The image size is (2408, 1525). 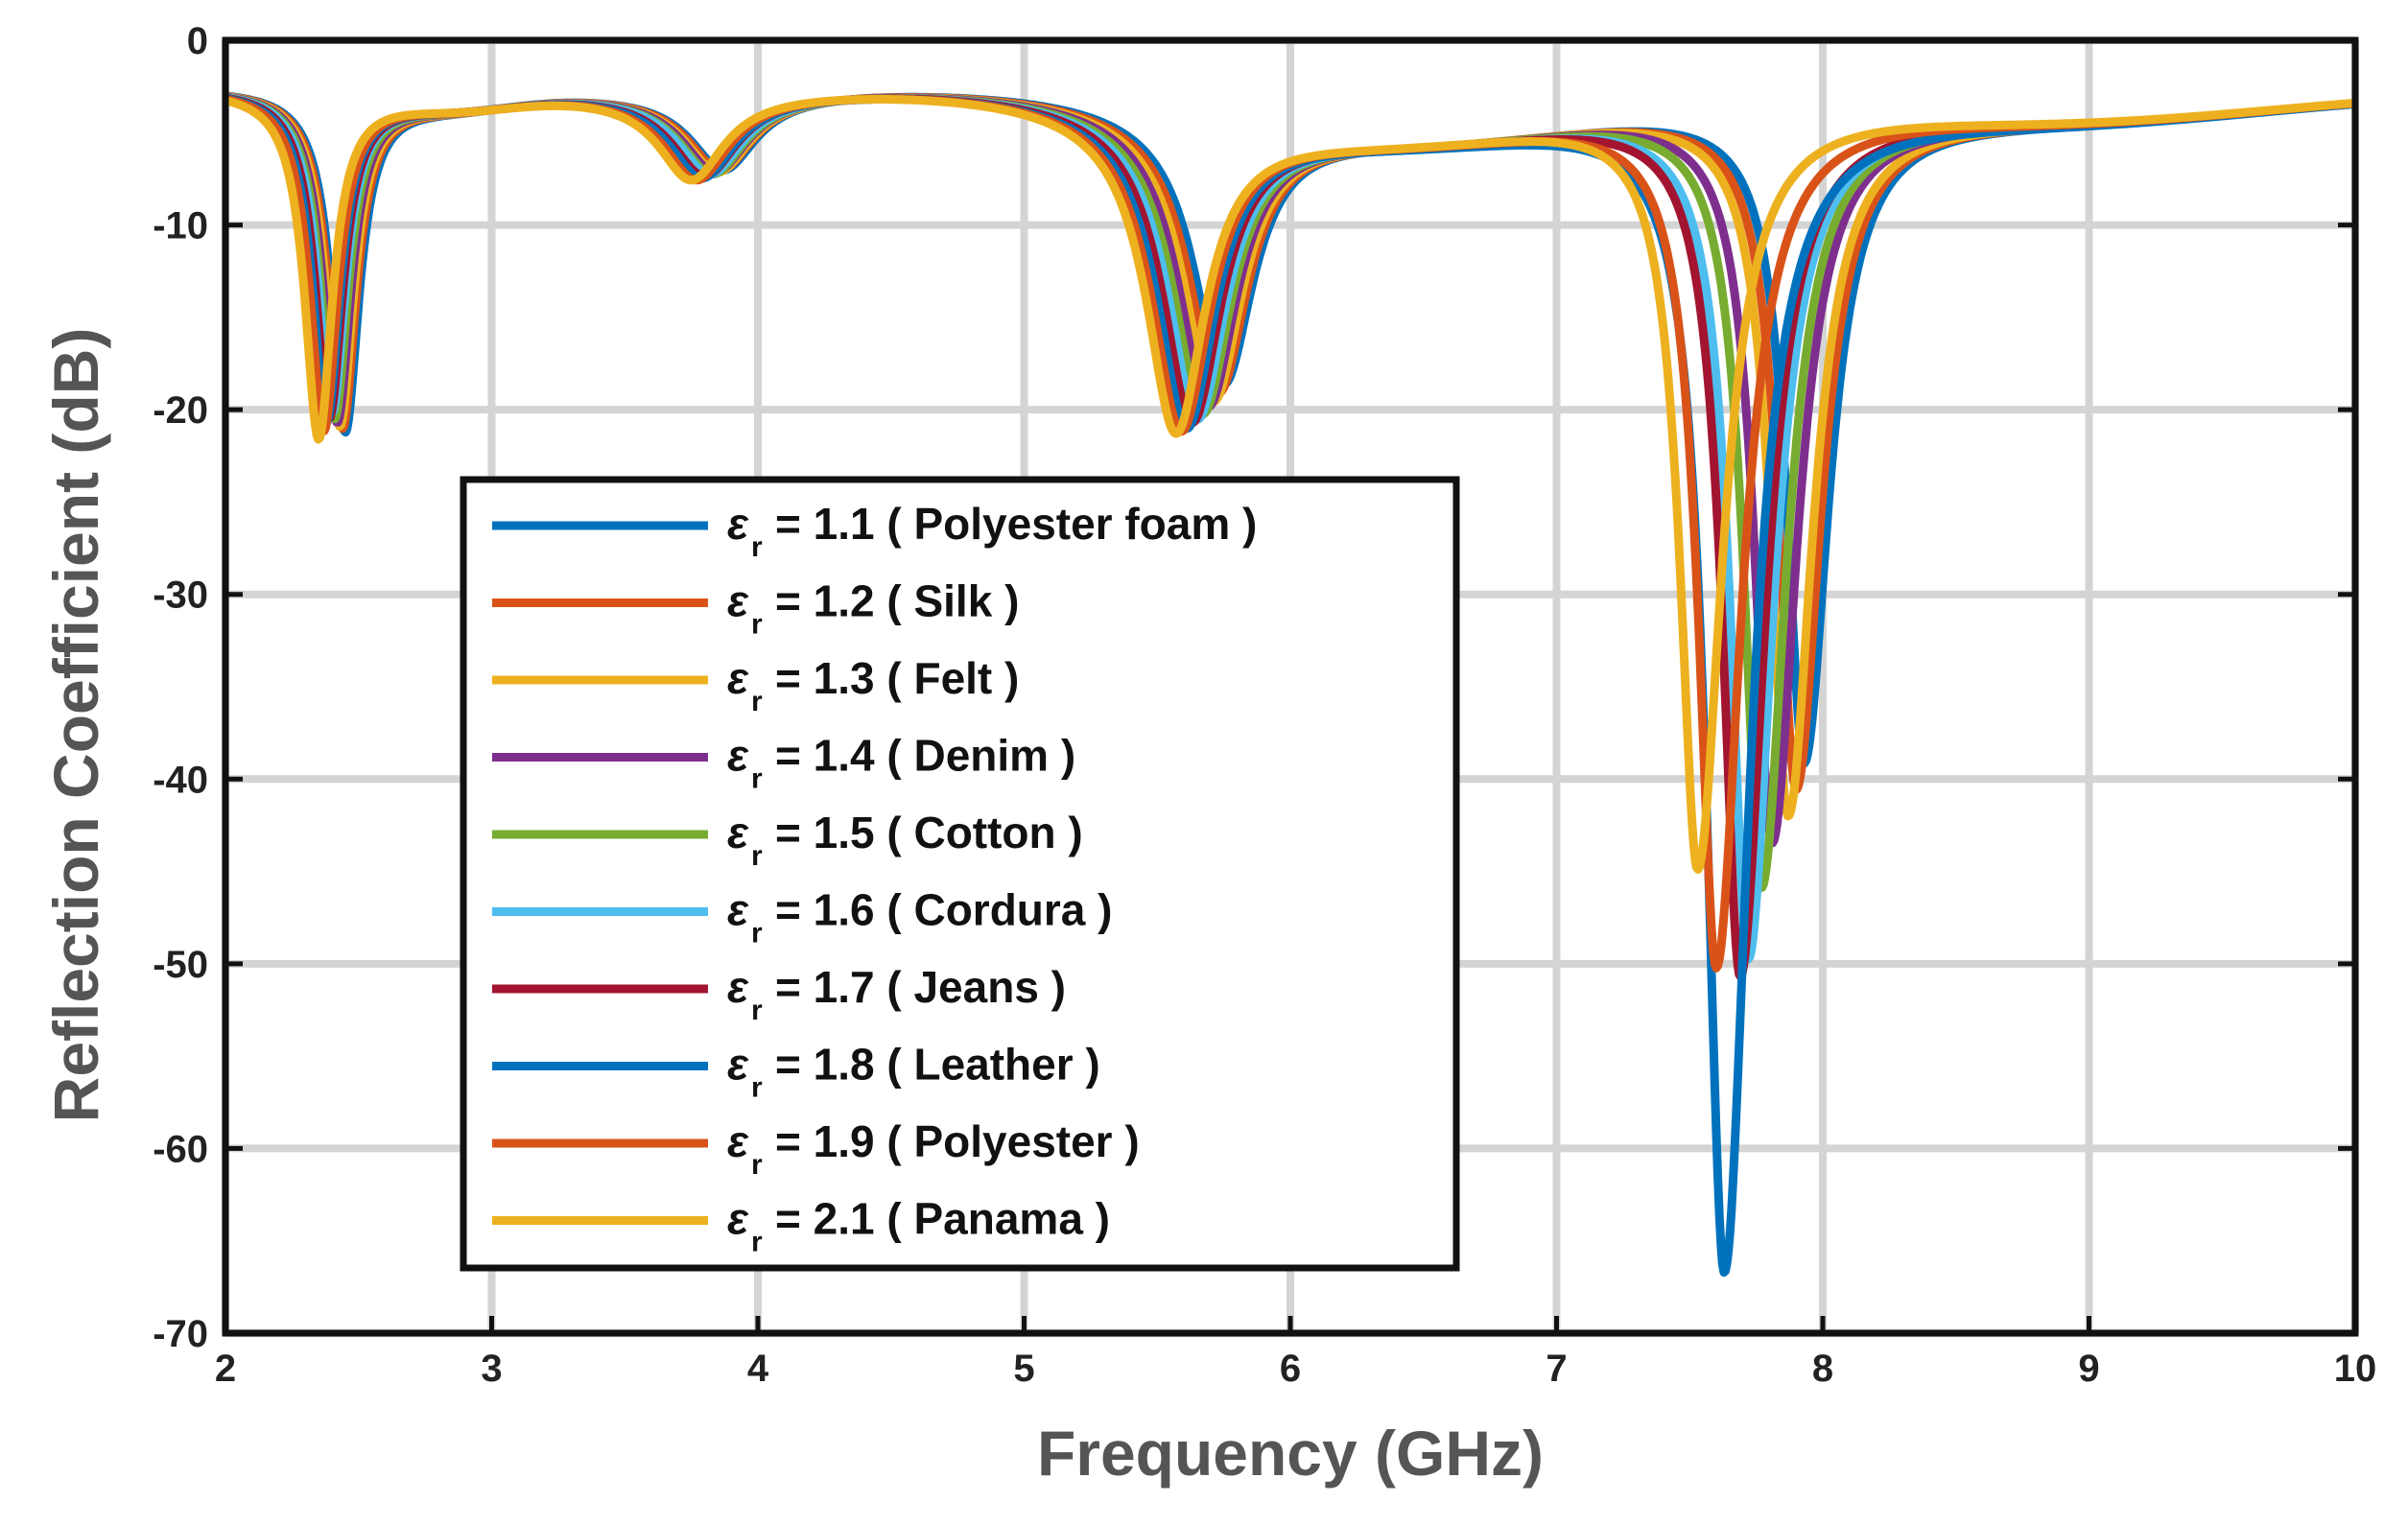 I want to click on x-axis-title: Frequency (GHz), so click(x=1290, y=1453).